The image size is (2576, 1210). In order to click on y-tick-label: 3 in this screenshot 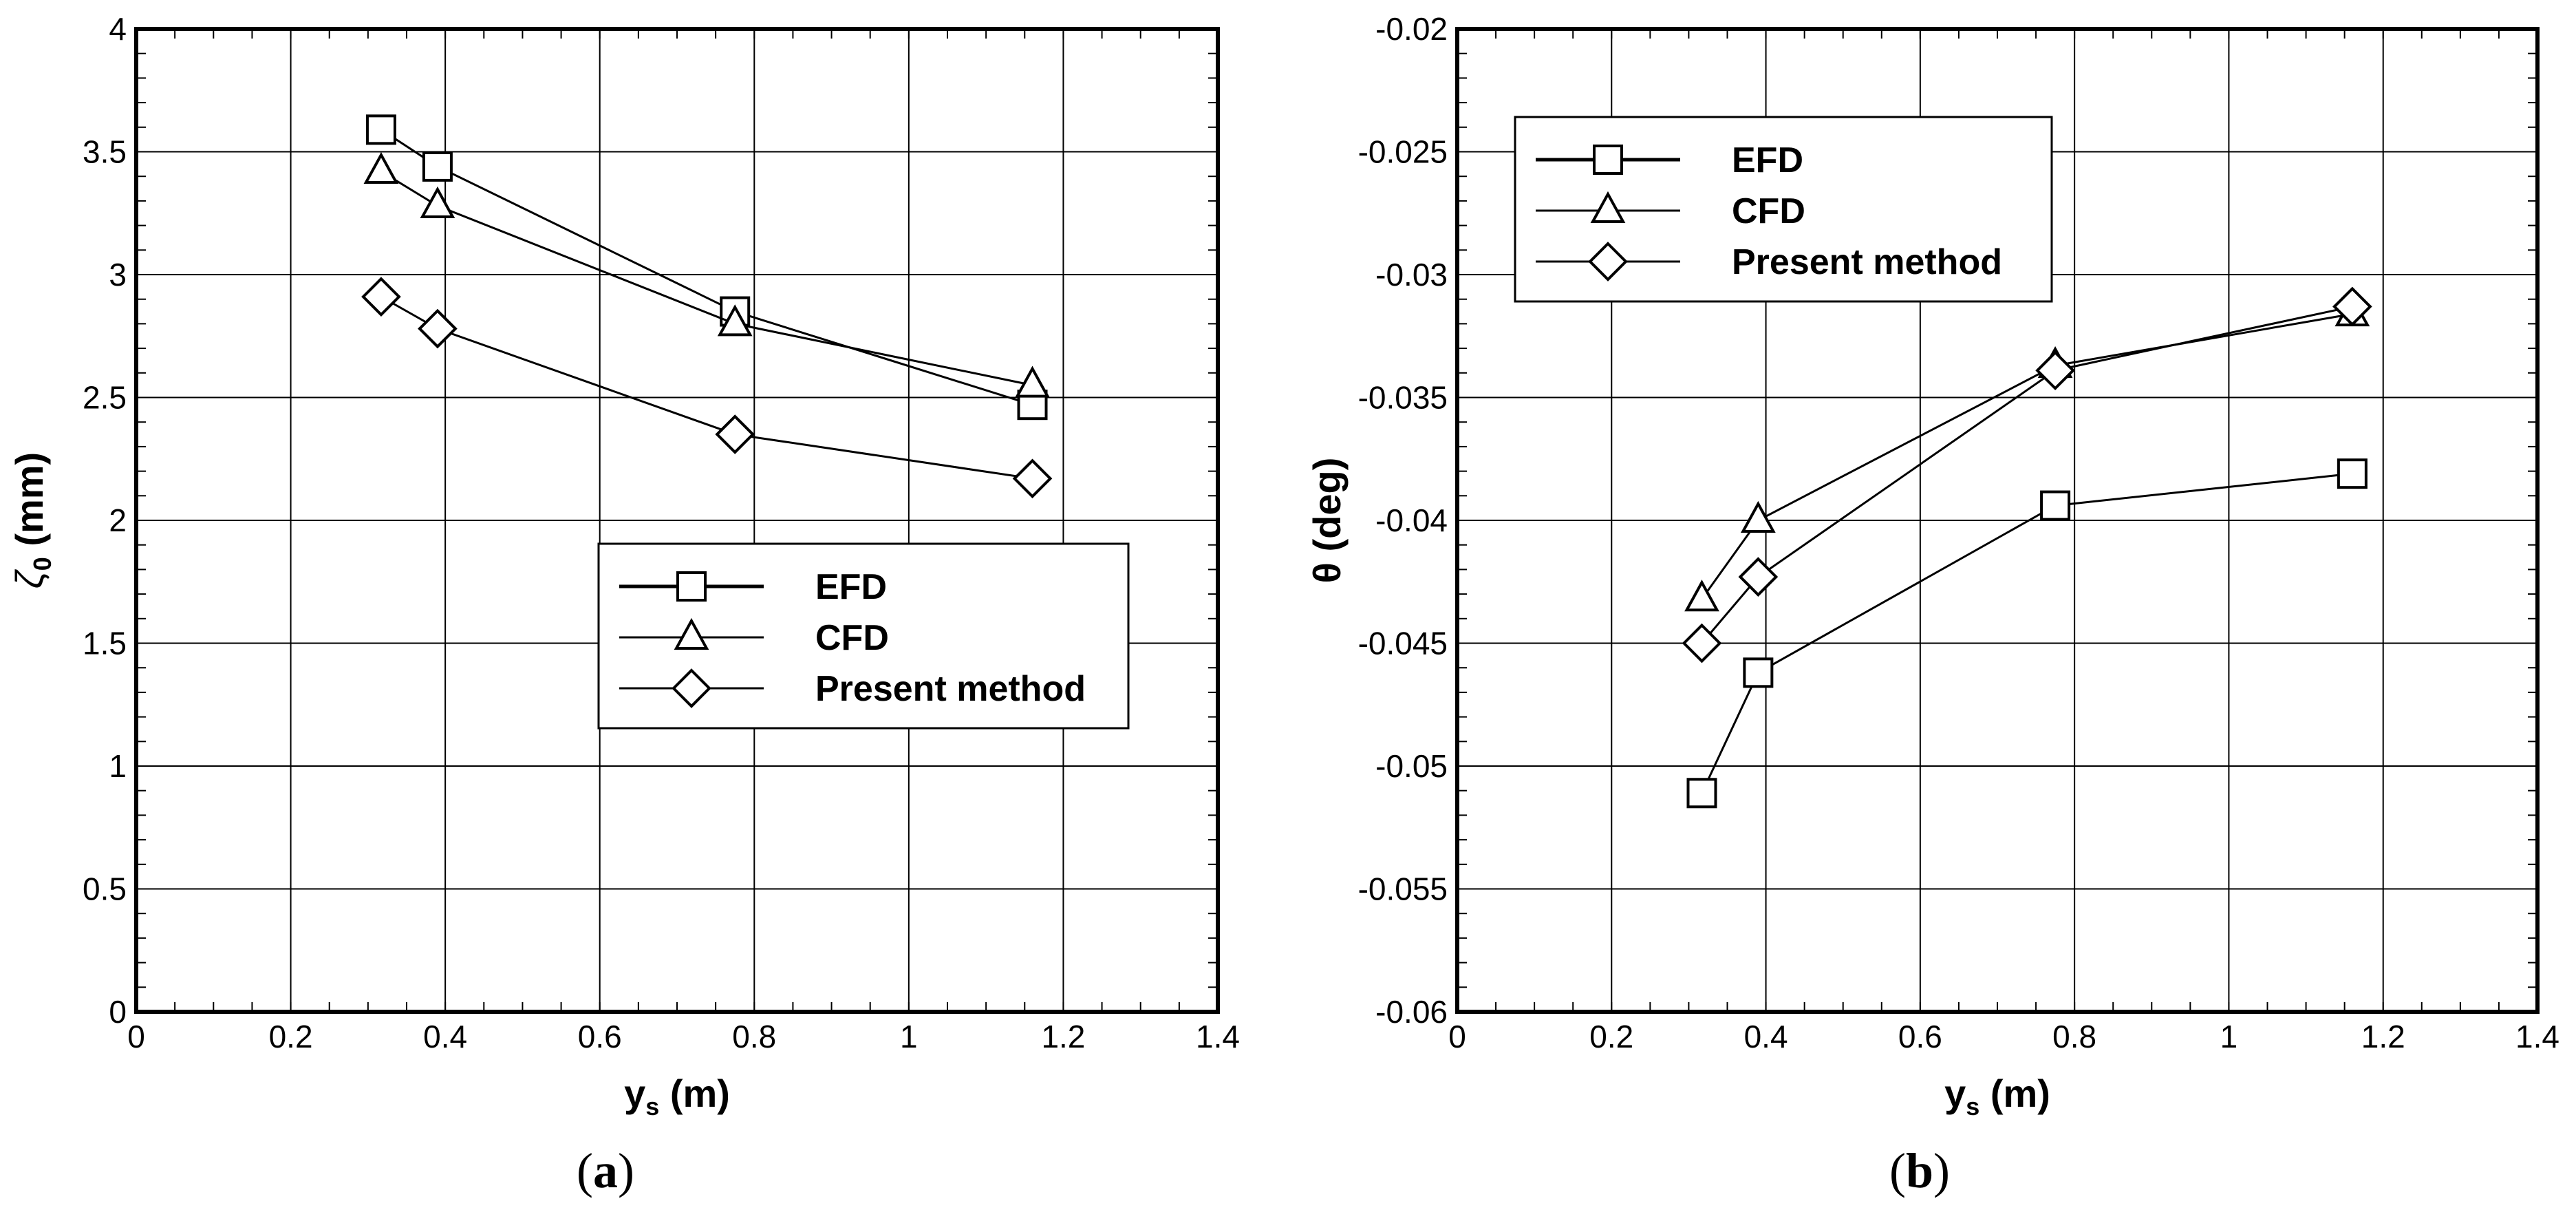, I will do `click(118, 275)`.